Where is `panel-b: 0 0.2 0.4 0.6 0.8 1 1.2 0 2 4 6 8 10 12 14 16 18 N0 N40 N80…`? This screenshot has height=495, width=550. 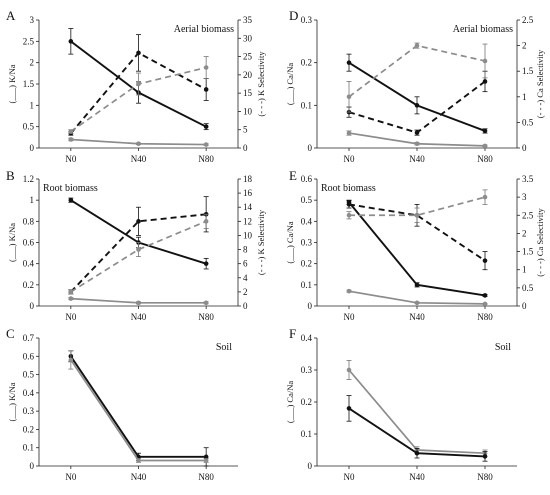
panel-b: 0 0.2 0.4 0.6 0.8 1 1.2 0 2 4 6 8 10 12 14 16 18 N0 N40 N80… is located at coordinates (136, 245).